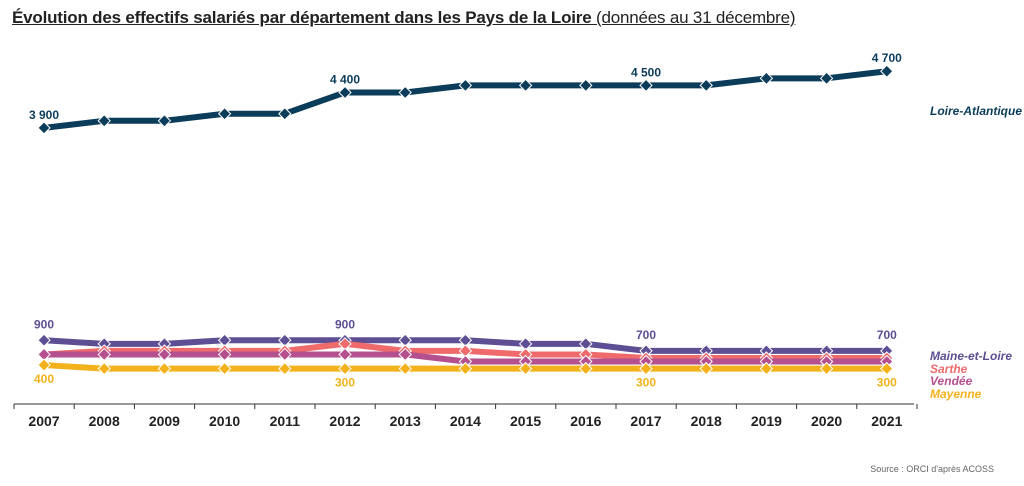 This screenshot has width=1024, height=486. Describe the element at coordinates (44, 115) in the screenshot. I see `data-label: 3 900` at that location.